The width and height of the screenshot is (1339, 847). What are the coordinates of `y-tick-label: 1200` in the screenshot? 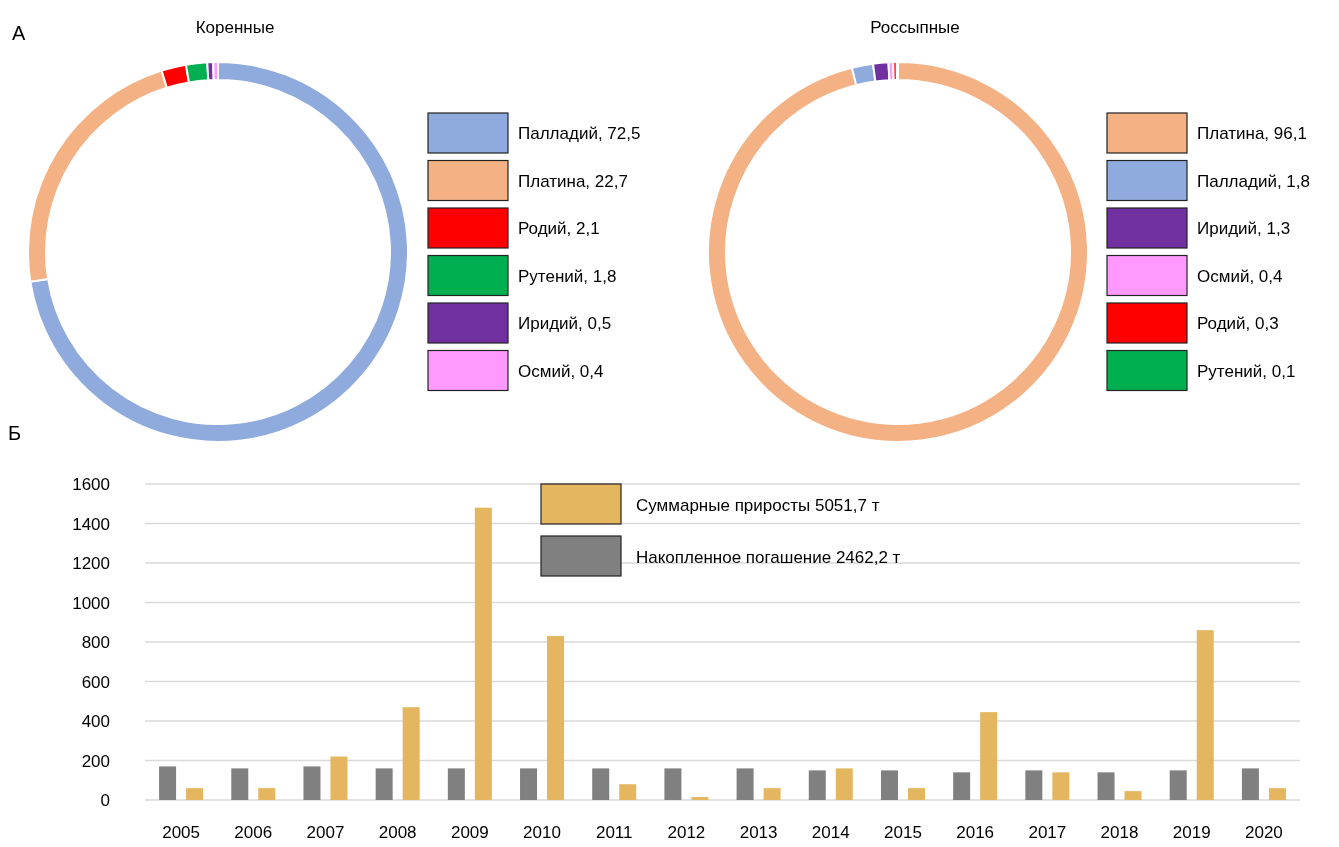 It's located at (91, 563).